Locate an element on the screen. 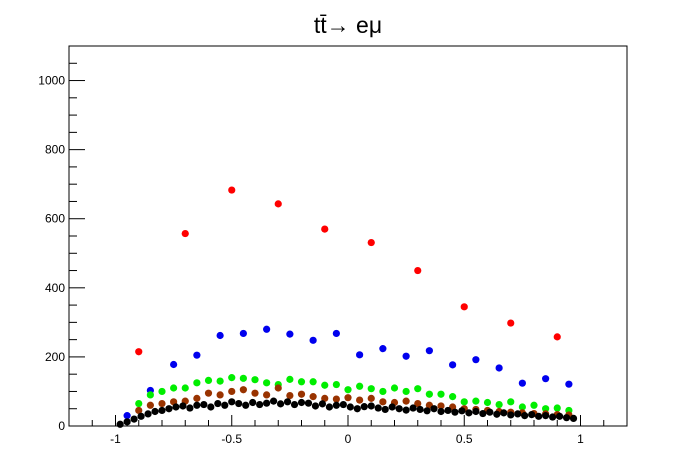 The width and height of the screenshot is (696, 474). x-tick-label: 0 is located at coordinates (348, 439).